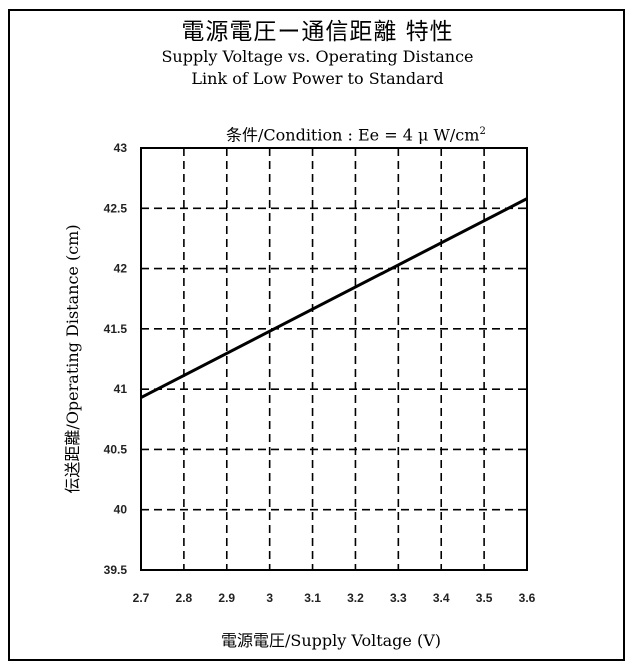 This screenshot has width=635, height=669. I want to click on y-tick-labels: 39.5 40 40.5 41 41.5 42 42.5 43, so click(116, 359).